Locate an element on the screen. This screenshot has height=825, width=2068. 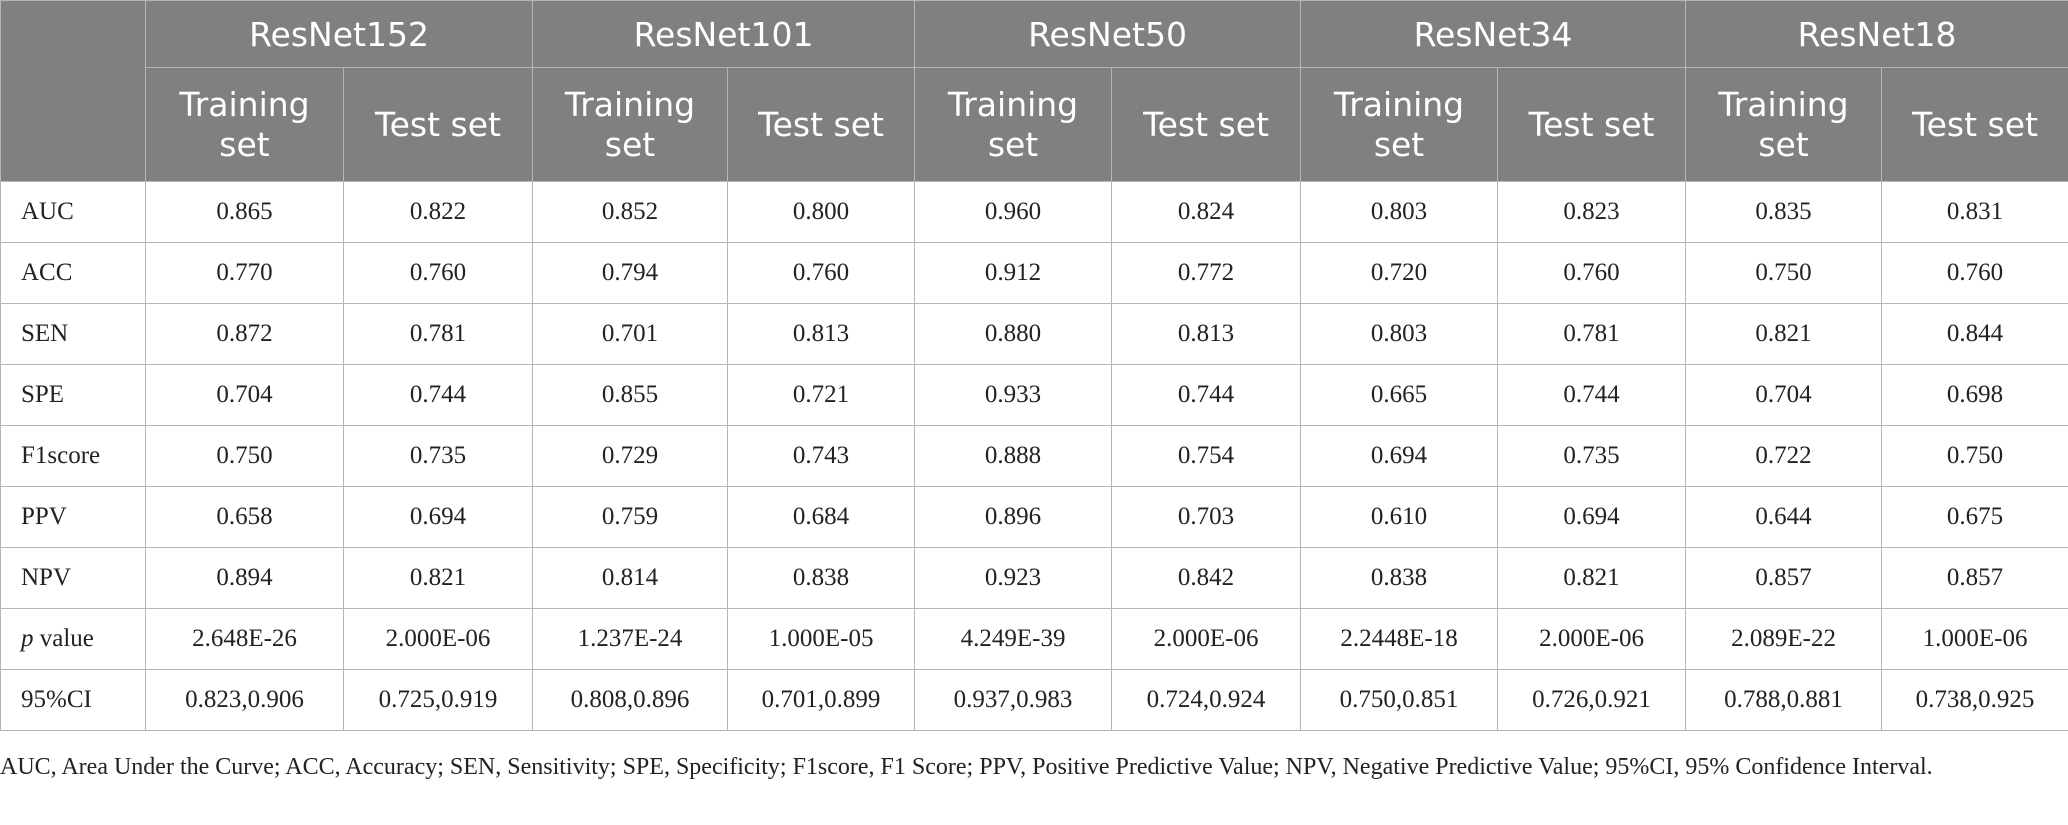
table-cell: 1.000E-05 is located at coordinates (821, 639).